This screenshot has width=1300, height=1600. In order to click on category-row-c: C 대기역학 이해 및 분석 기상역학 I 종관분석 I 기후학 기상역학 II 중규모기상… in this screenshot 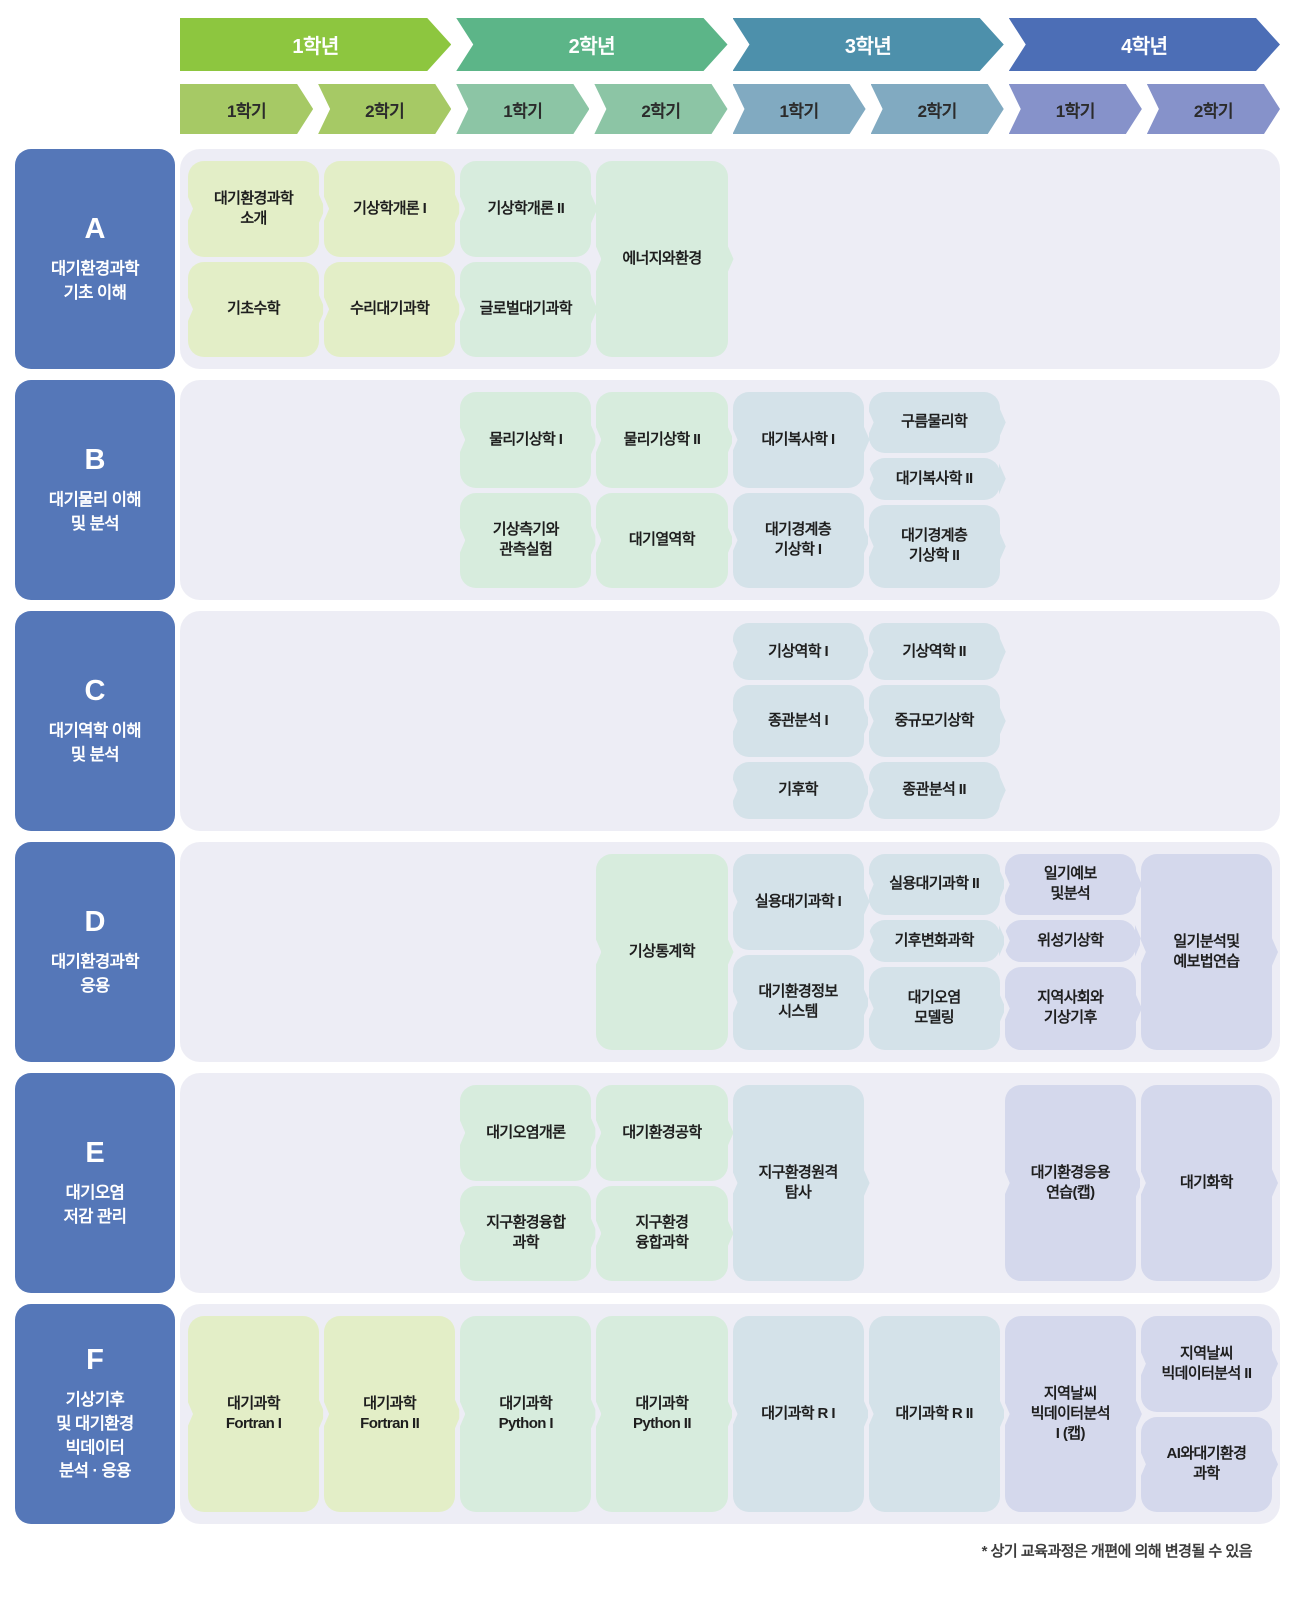, I will do `click(647, 721)`.